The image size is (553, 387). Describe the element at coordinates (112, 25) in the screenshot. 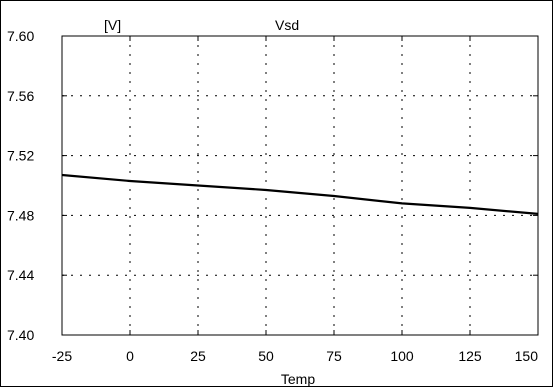

I see `y-axis-label: [V]` at that location.